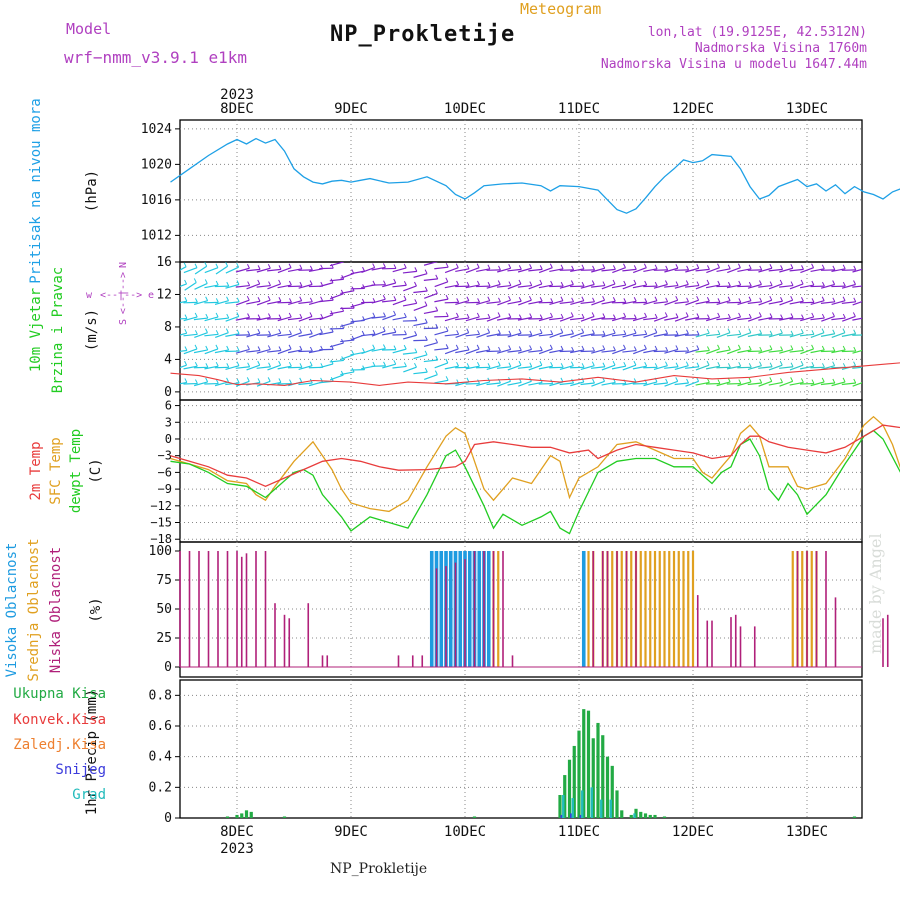 This screenshot has width=900, height=900. I want to click on y-tick-label: 6, so click(168, 406).